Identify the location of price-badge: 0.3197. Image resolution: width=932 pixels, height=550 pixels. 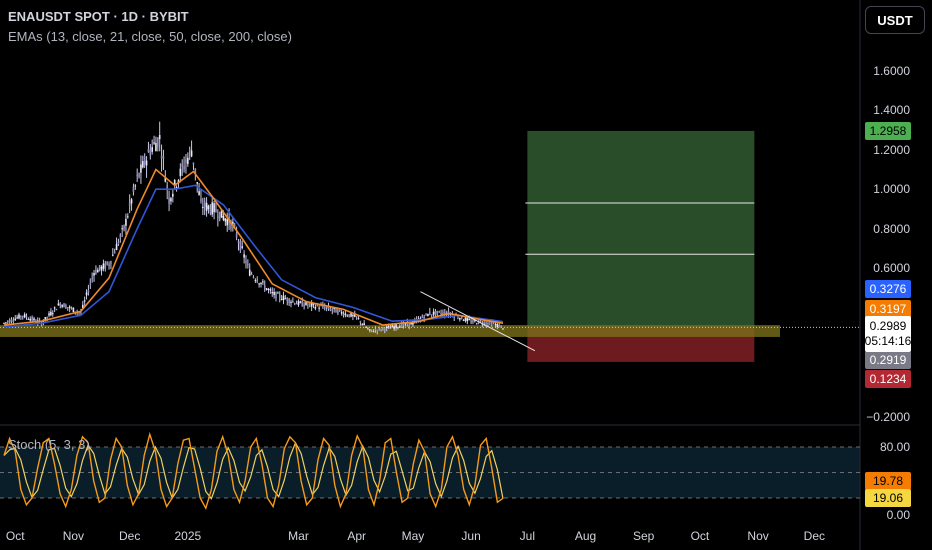
(888, 309).